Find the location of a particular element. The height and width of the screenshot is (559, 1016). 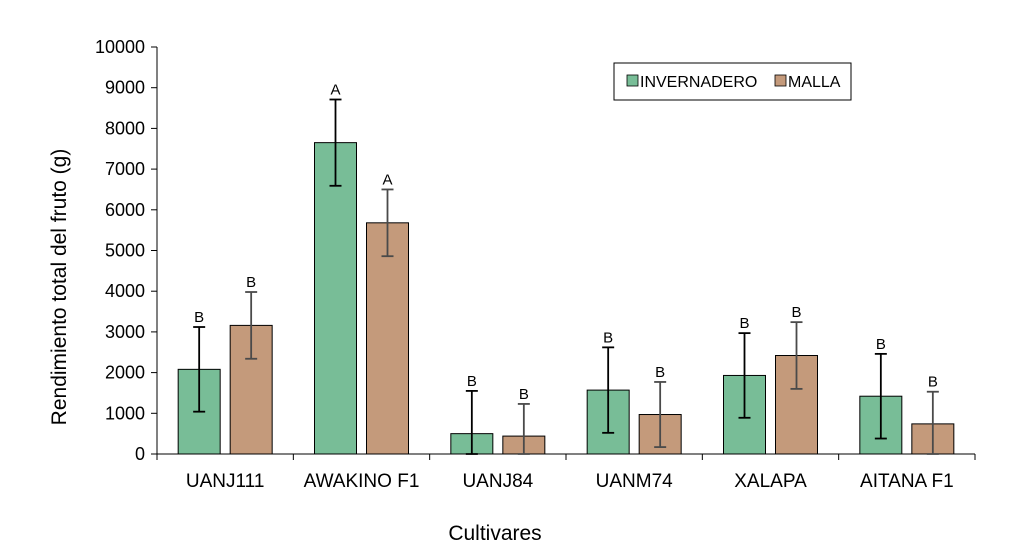

category-label: UANJ84 is located at coordinates (497, 481).